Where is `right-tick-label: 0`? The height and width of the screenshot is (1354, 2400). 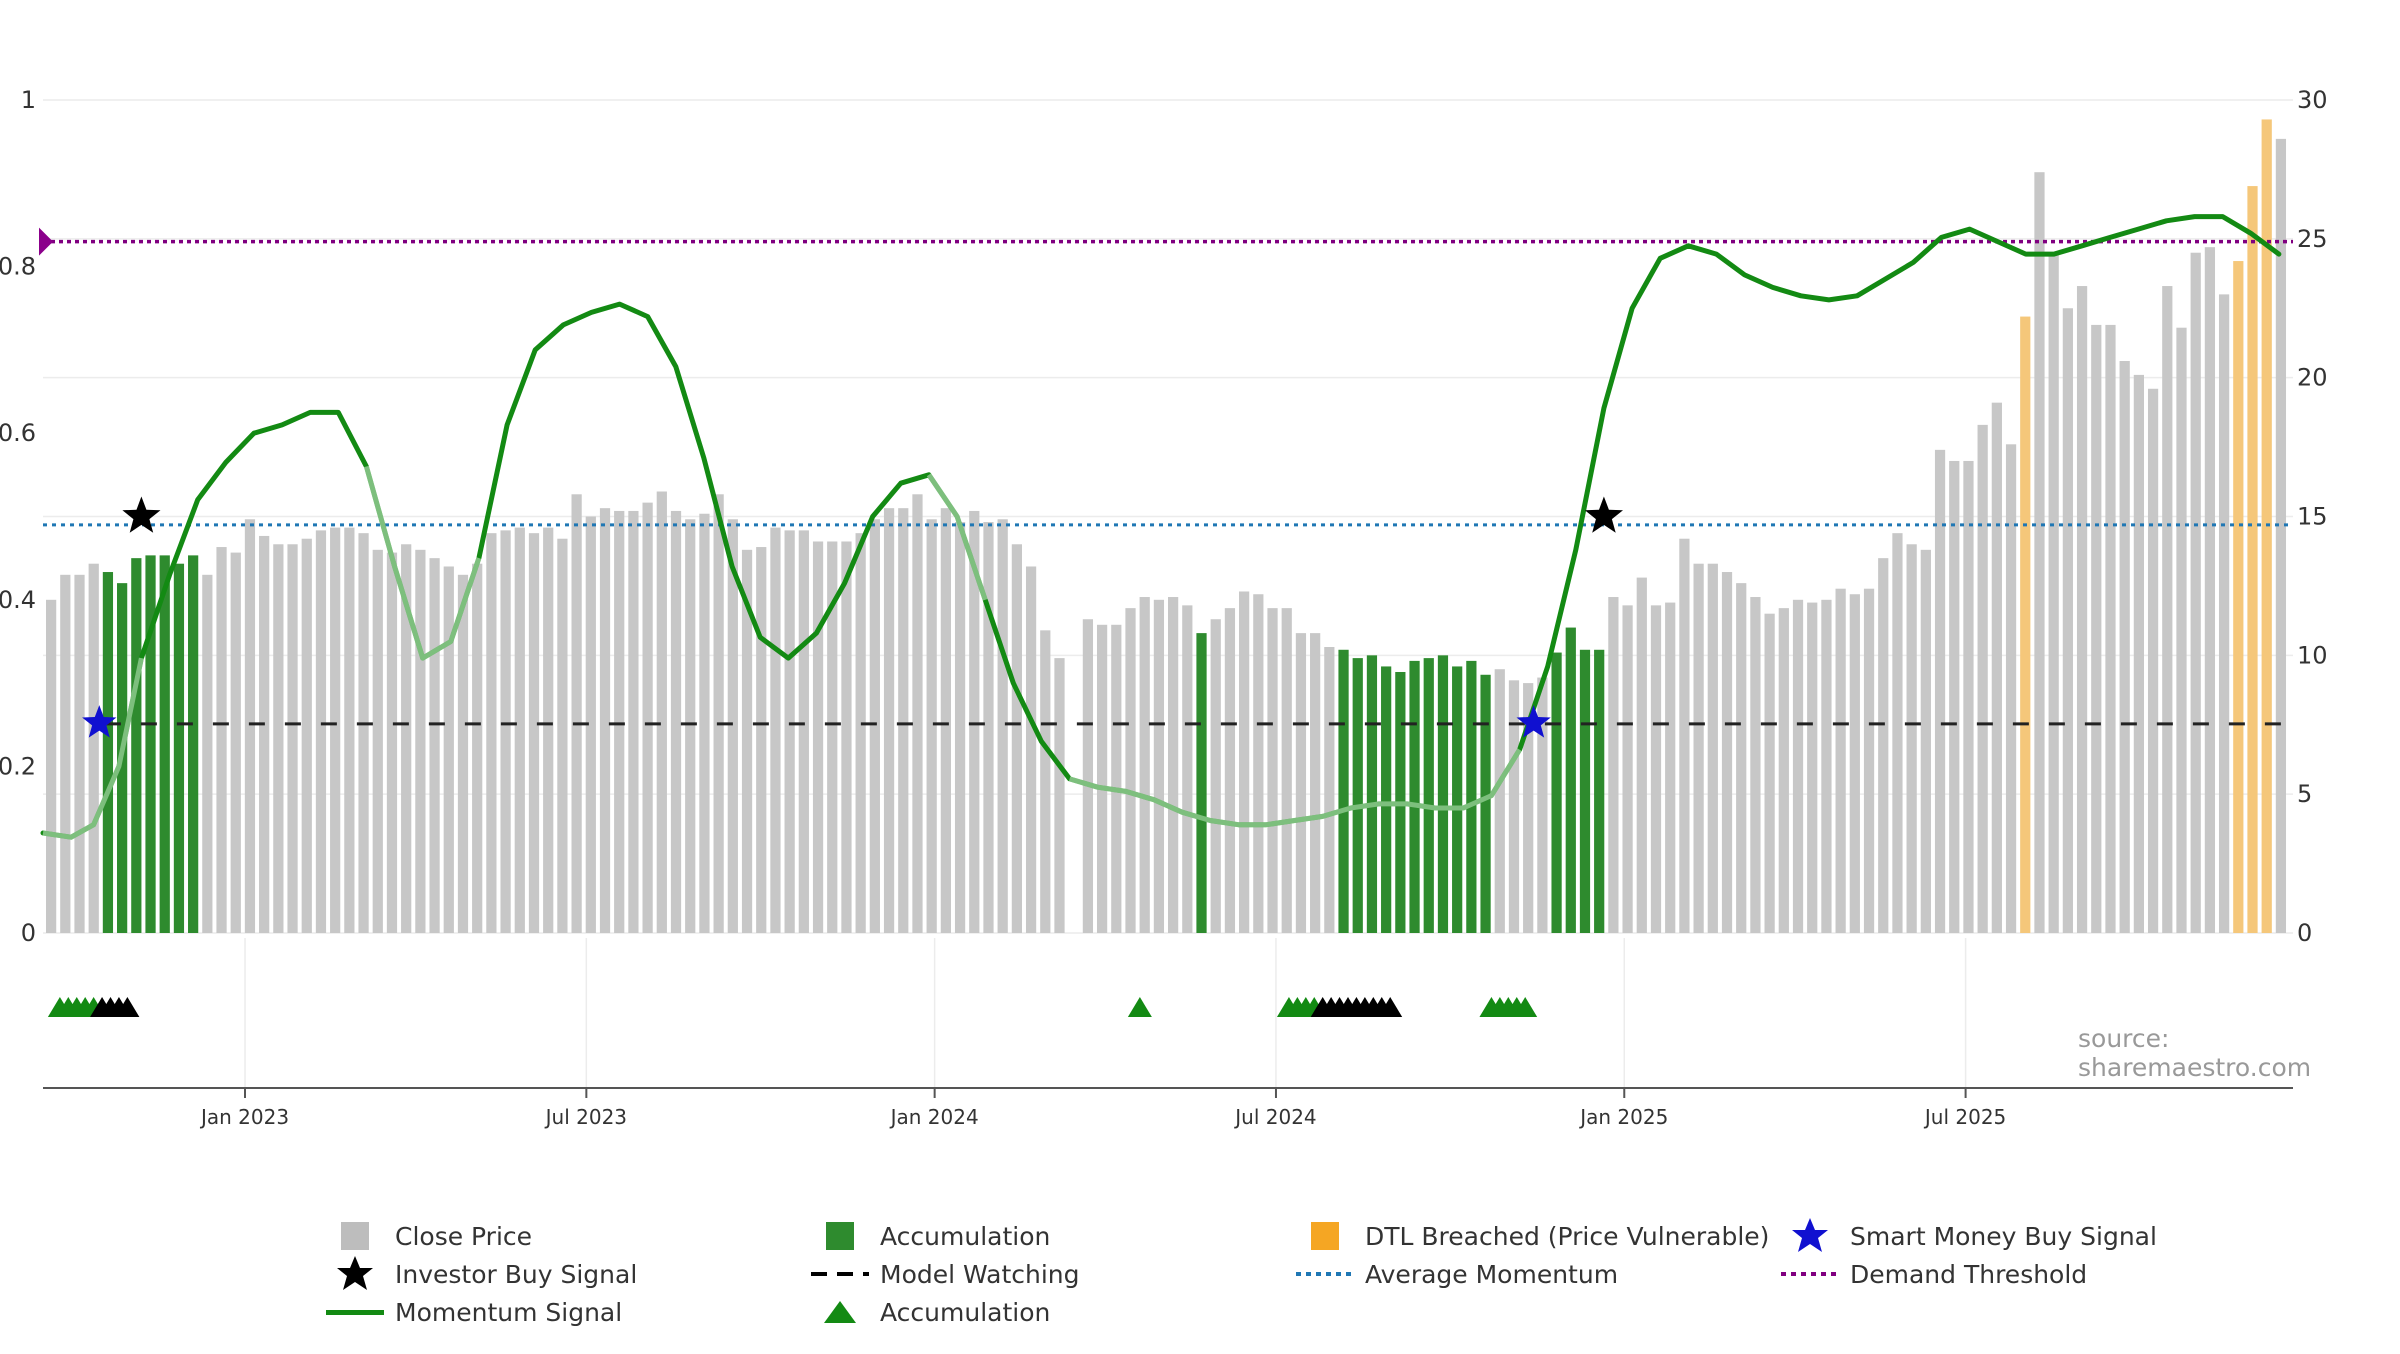
right-tick-label: 0 is located at coordinates (2304, 933).